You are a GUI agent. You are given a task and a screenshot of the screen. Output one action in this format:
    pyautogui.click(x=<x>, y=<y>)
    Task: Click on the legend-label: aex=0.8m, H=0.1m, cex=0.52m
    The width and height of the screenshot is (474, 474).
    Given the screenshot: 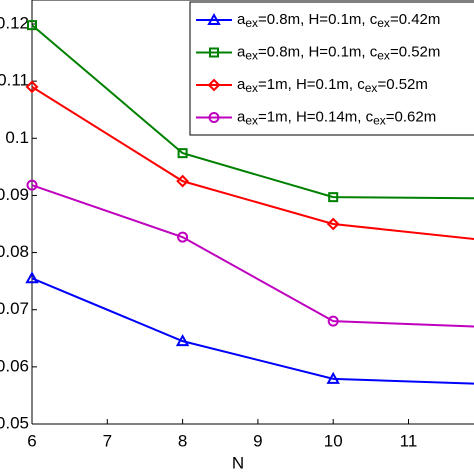 What is the action you would take?
    pyautogui.click(x=338, y=52)
    